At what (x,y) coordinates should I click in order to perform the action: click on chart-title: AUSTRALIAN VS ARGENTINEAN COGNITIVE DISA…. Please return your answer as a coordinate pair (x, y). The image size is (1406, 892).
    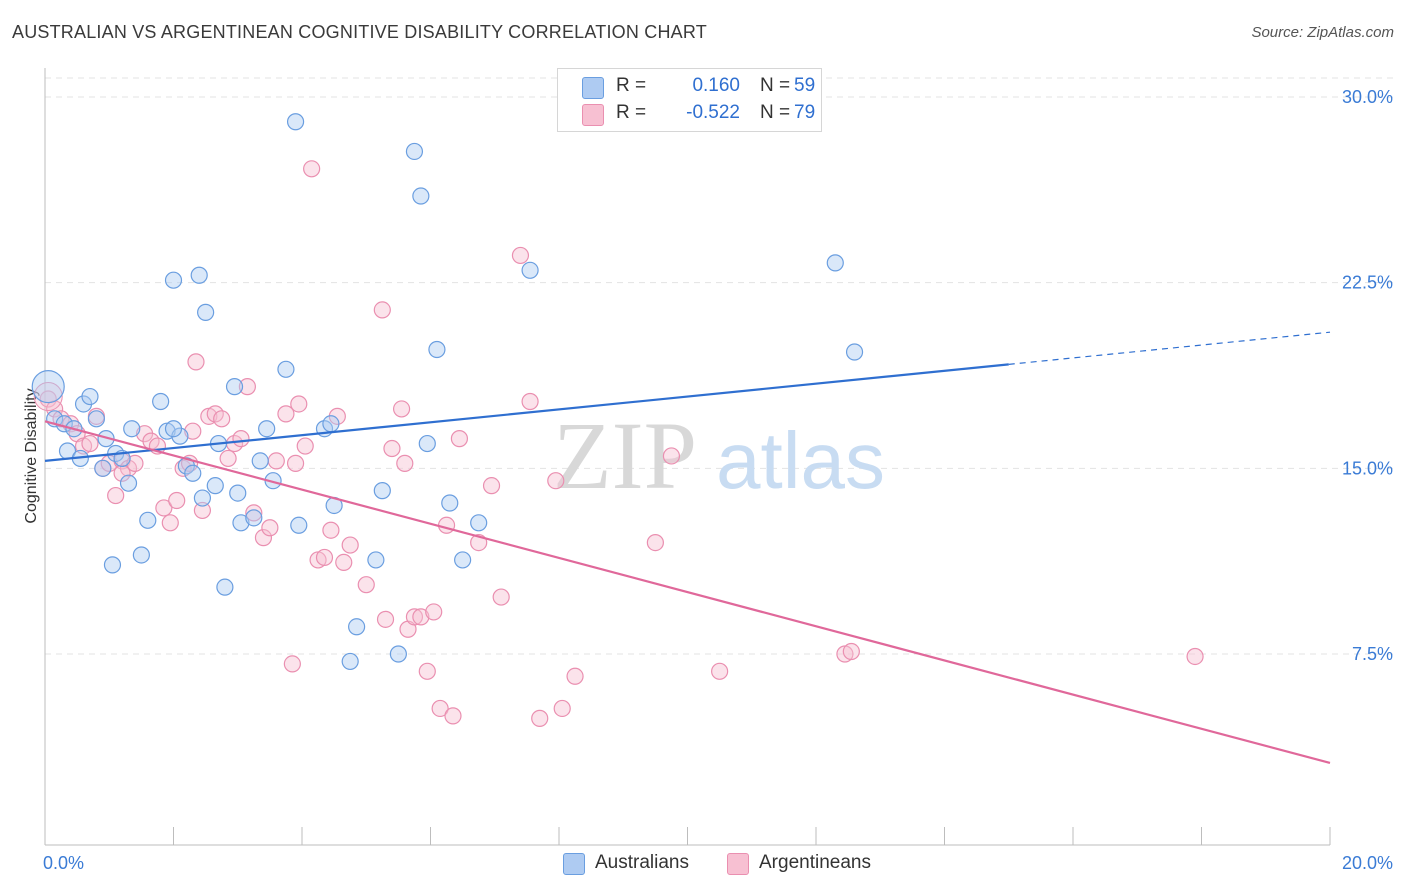
    Looking at the image, I should click on (359, 32).